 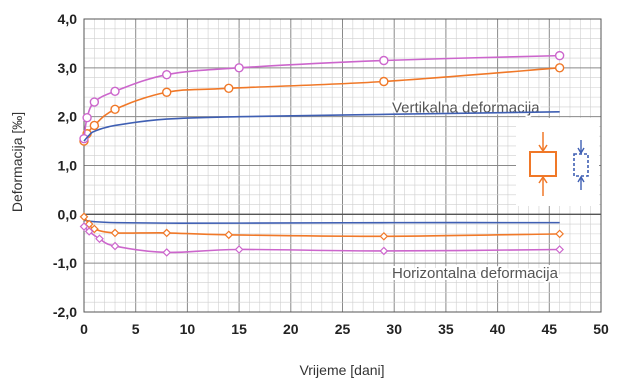 I want to click on x-tick-label: 45, so click(x=550, y=329).